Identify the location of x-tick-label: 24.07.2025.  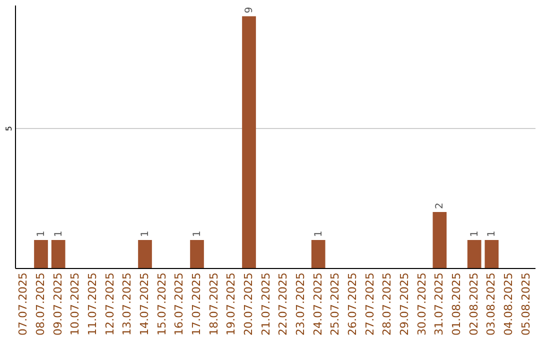
(317, 304).